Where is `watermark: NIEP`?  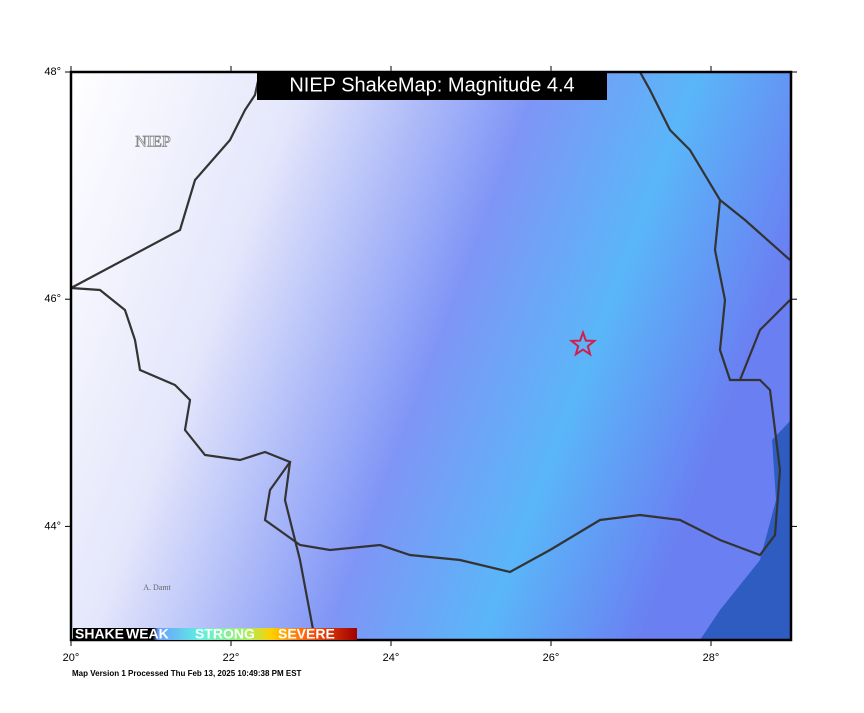 watermark: NIEP is located at coordinates (153, 142).